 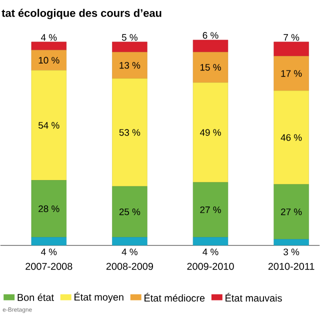 I want to click on data-label: 15 %, so click(x=210, y=67).